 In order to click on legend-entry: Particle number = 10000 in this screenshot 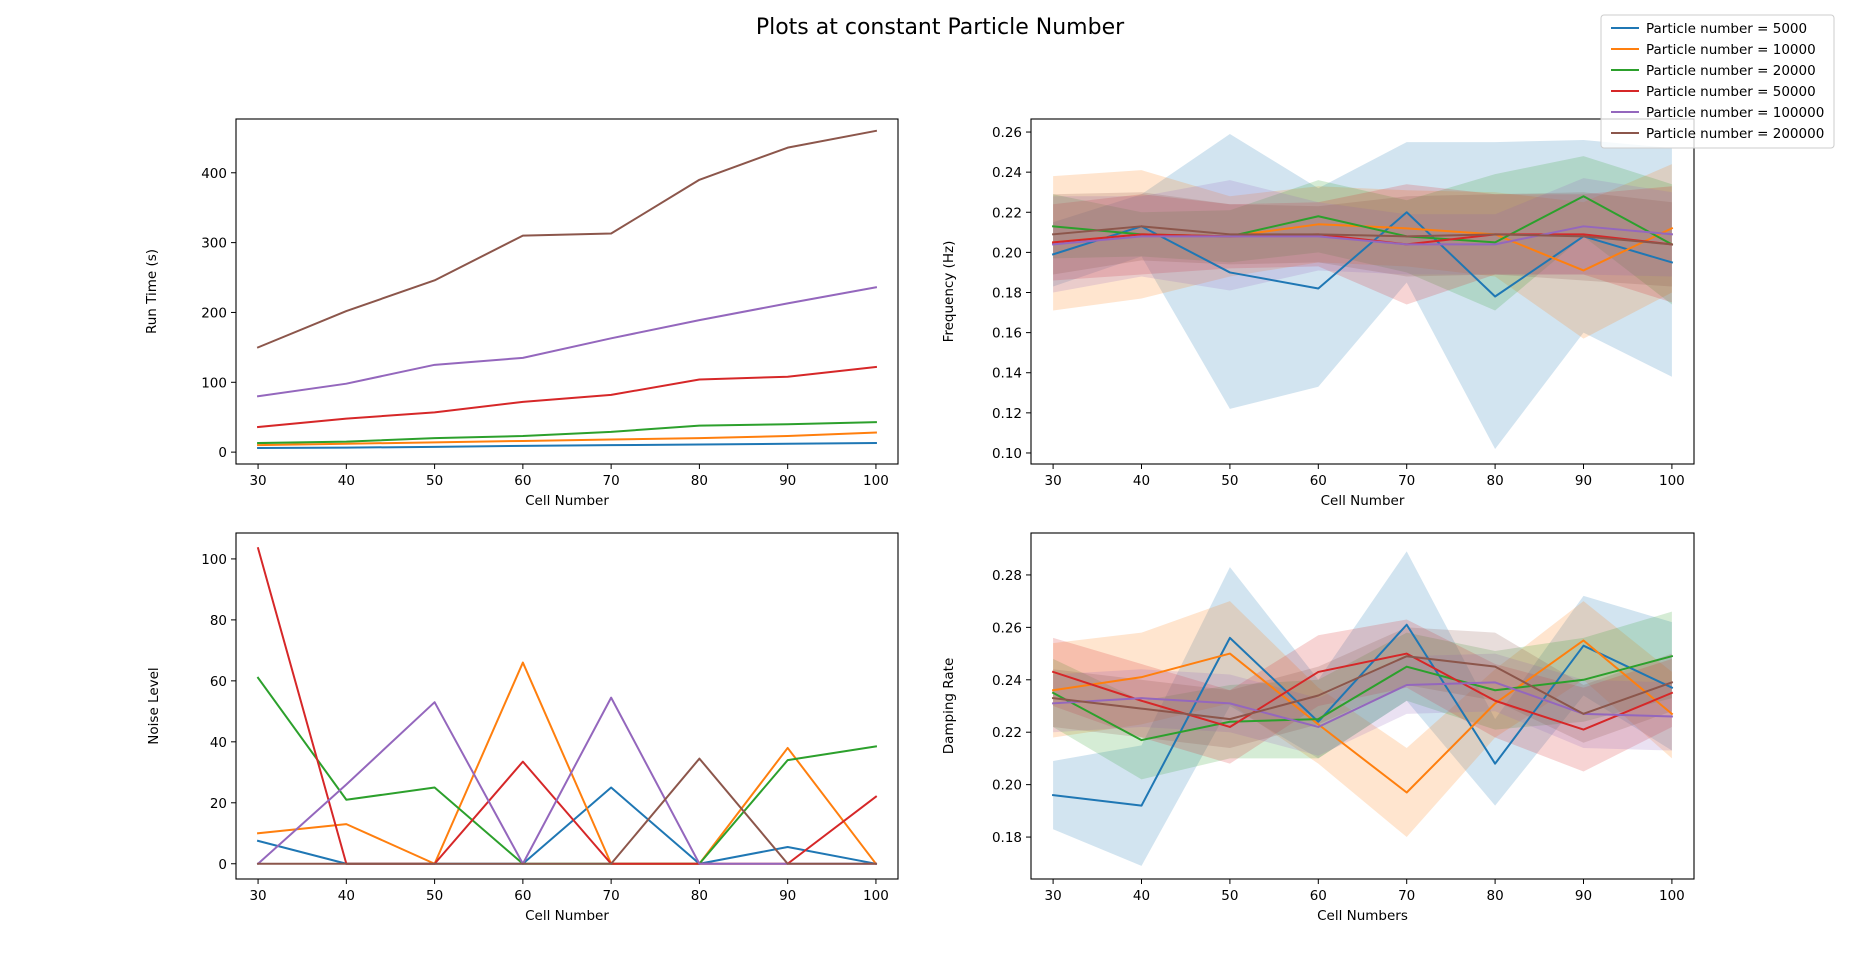, I will do `click(1713, 50)`.